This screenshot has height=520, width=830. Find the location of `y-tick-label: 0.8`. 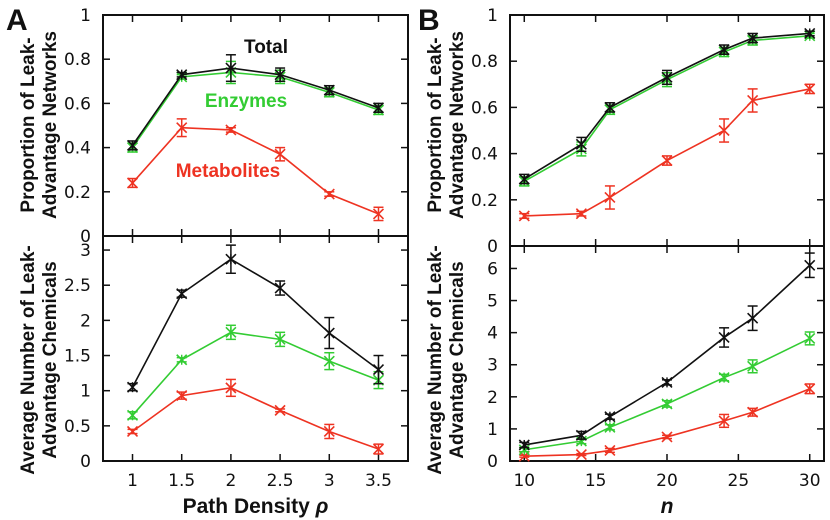

y-tick-label: 0.8 is located at coordinates (484, 62).